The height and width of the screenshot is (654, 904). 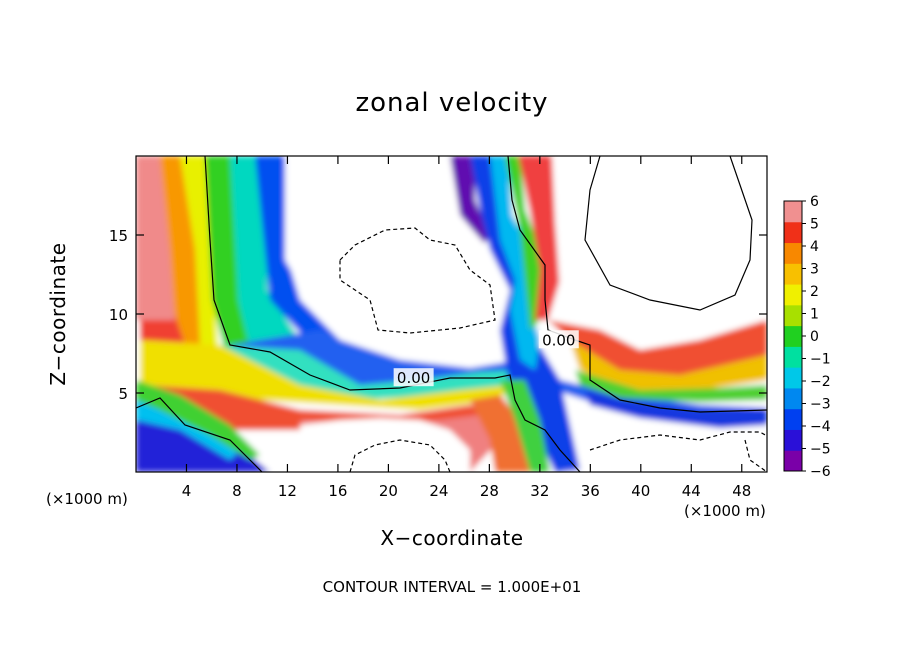 I want to click on x-tick-label: 8, so click(x=237, y=491).